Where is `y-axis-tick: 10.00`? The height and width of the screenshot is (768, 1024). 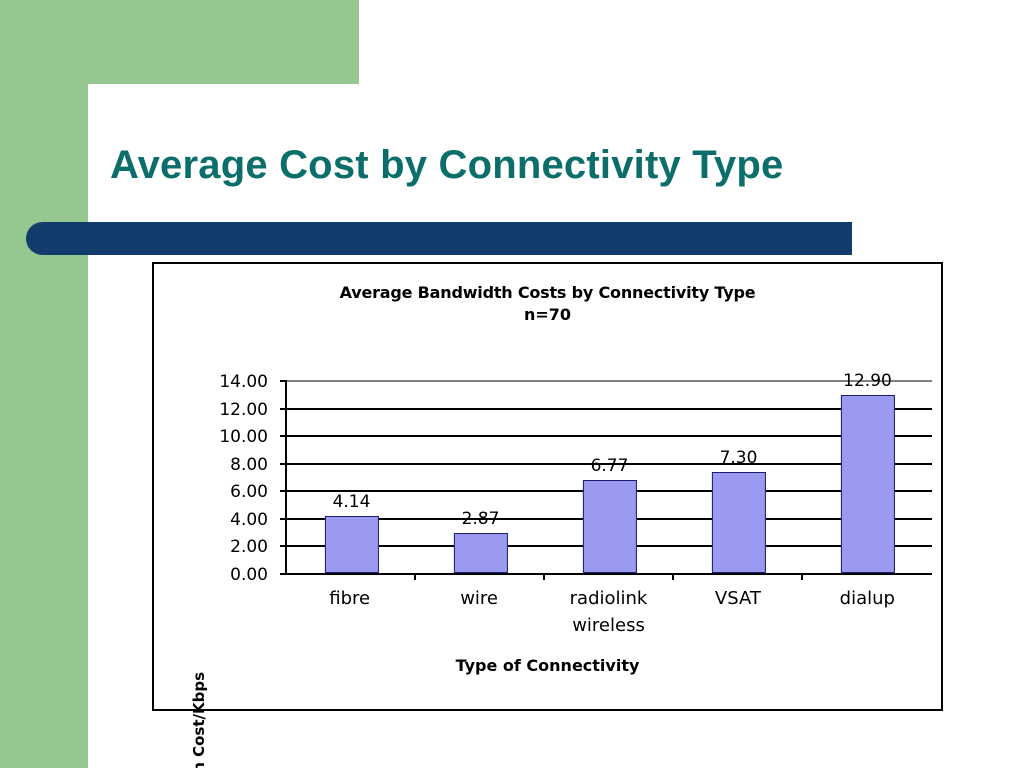
y-axis-tick: 10.00 is located at coordinates (253, 437).